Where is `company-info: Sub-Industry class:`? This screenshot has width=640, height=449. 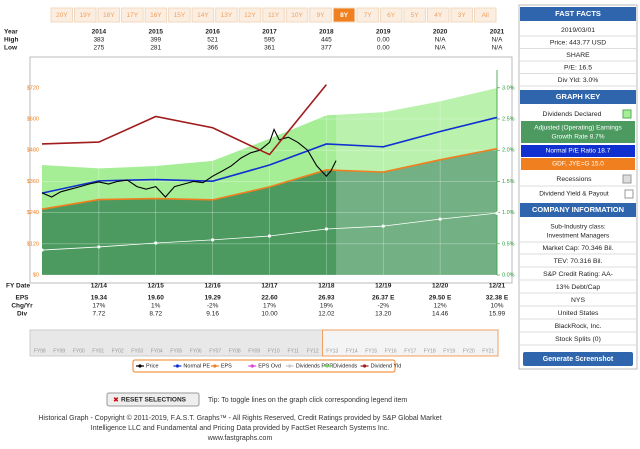 company-info: Sub-Industry class: is located at coordinates (577, 227).